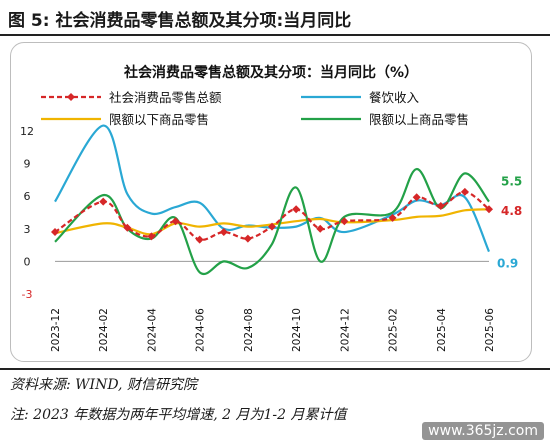 The height and width of the screenshot is (444, 550). What do you see at coordinates (511, 211) in the screenshot?
I see `end-label-1: 4.8` at bounding box center [511, 211].